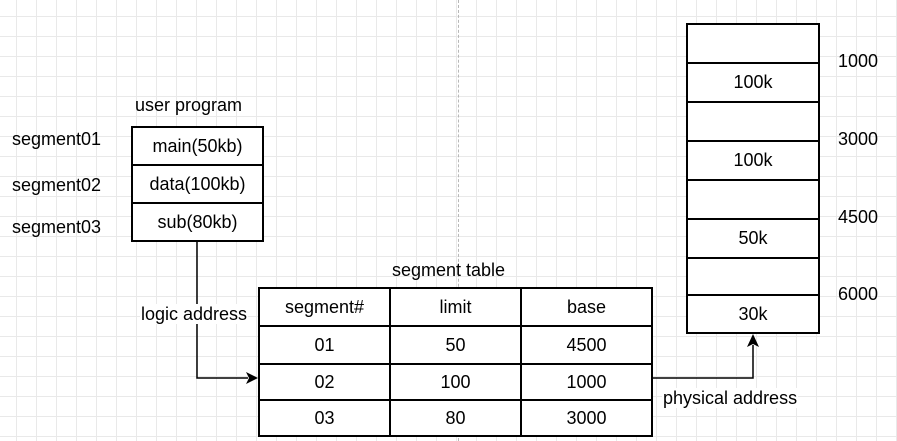 The width and height of the screenshot is (897, 441). I want to click on memory-block: 50k, so click(753, 238).